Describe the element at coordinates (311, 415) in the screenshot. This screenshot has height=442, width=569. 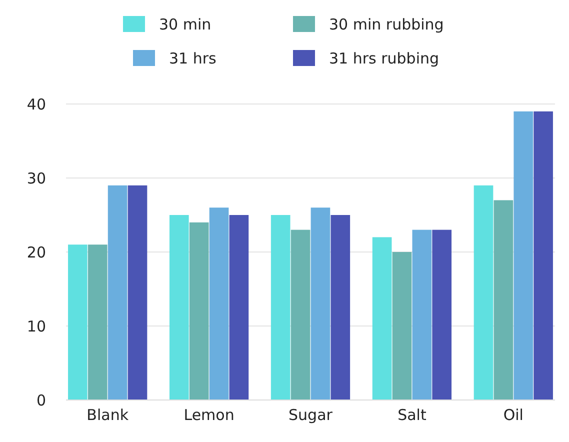
I see `x-tick-label: Sugar` at that location.